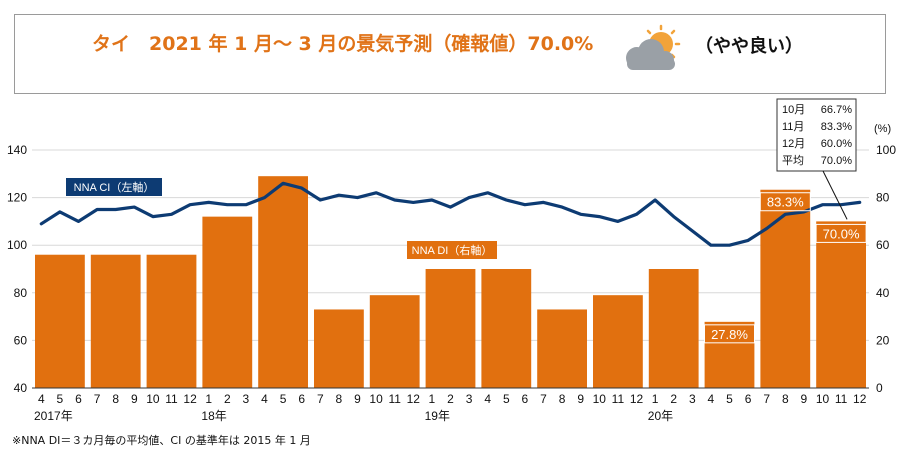 This screenshot has height=457, width=900. I want to click on ci-line, so click(450, 214).